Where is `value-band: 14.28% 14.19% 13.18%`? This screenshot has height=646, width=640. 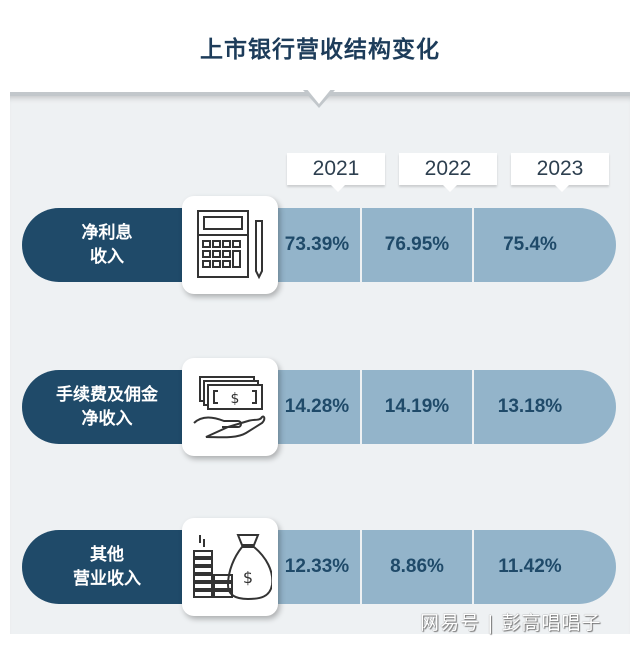
value-band: 14.28% 14.19% 13.18% is located at coordinates (434, 407).